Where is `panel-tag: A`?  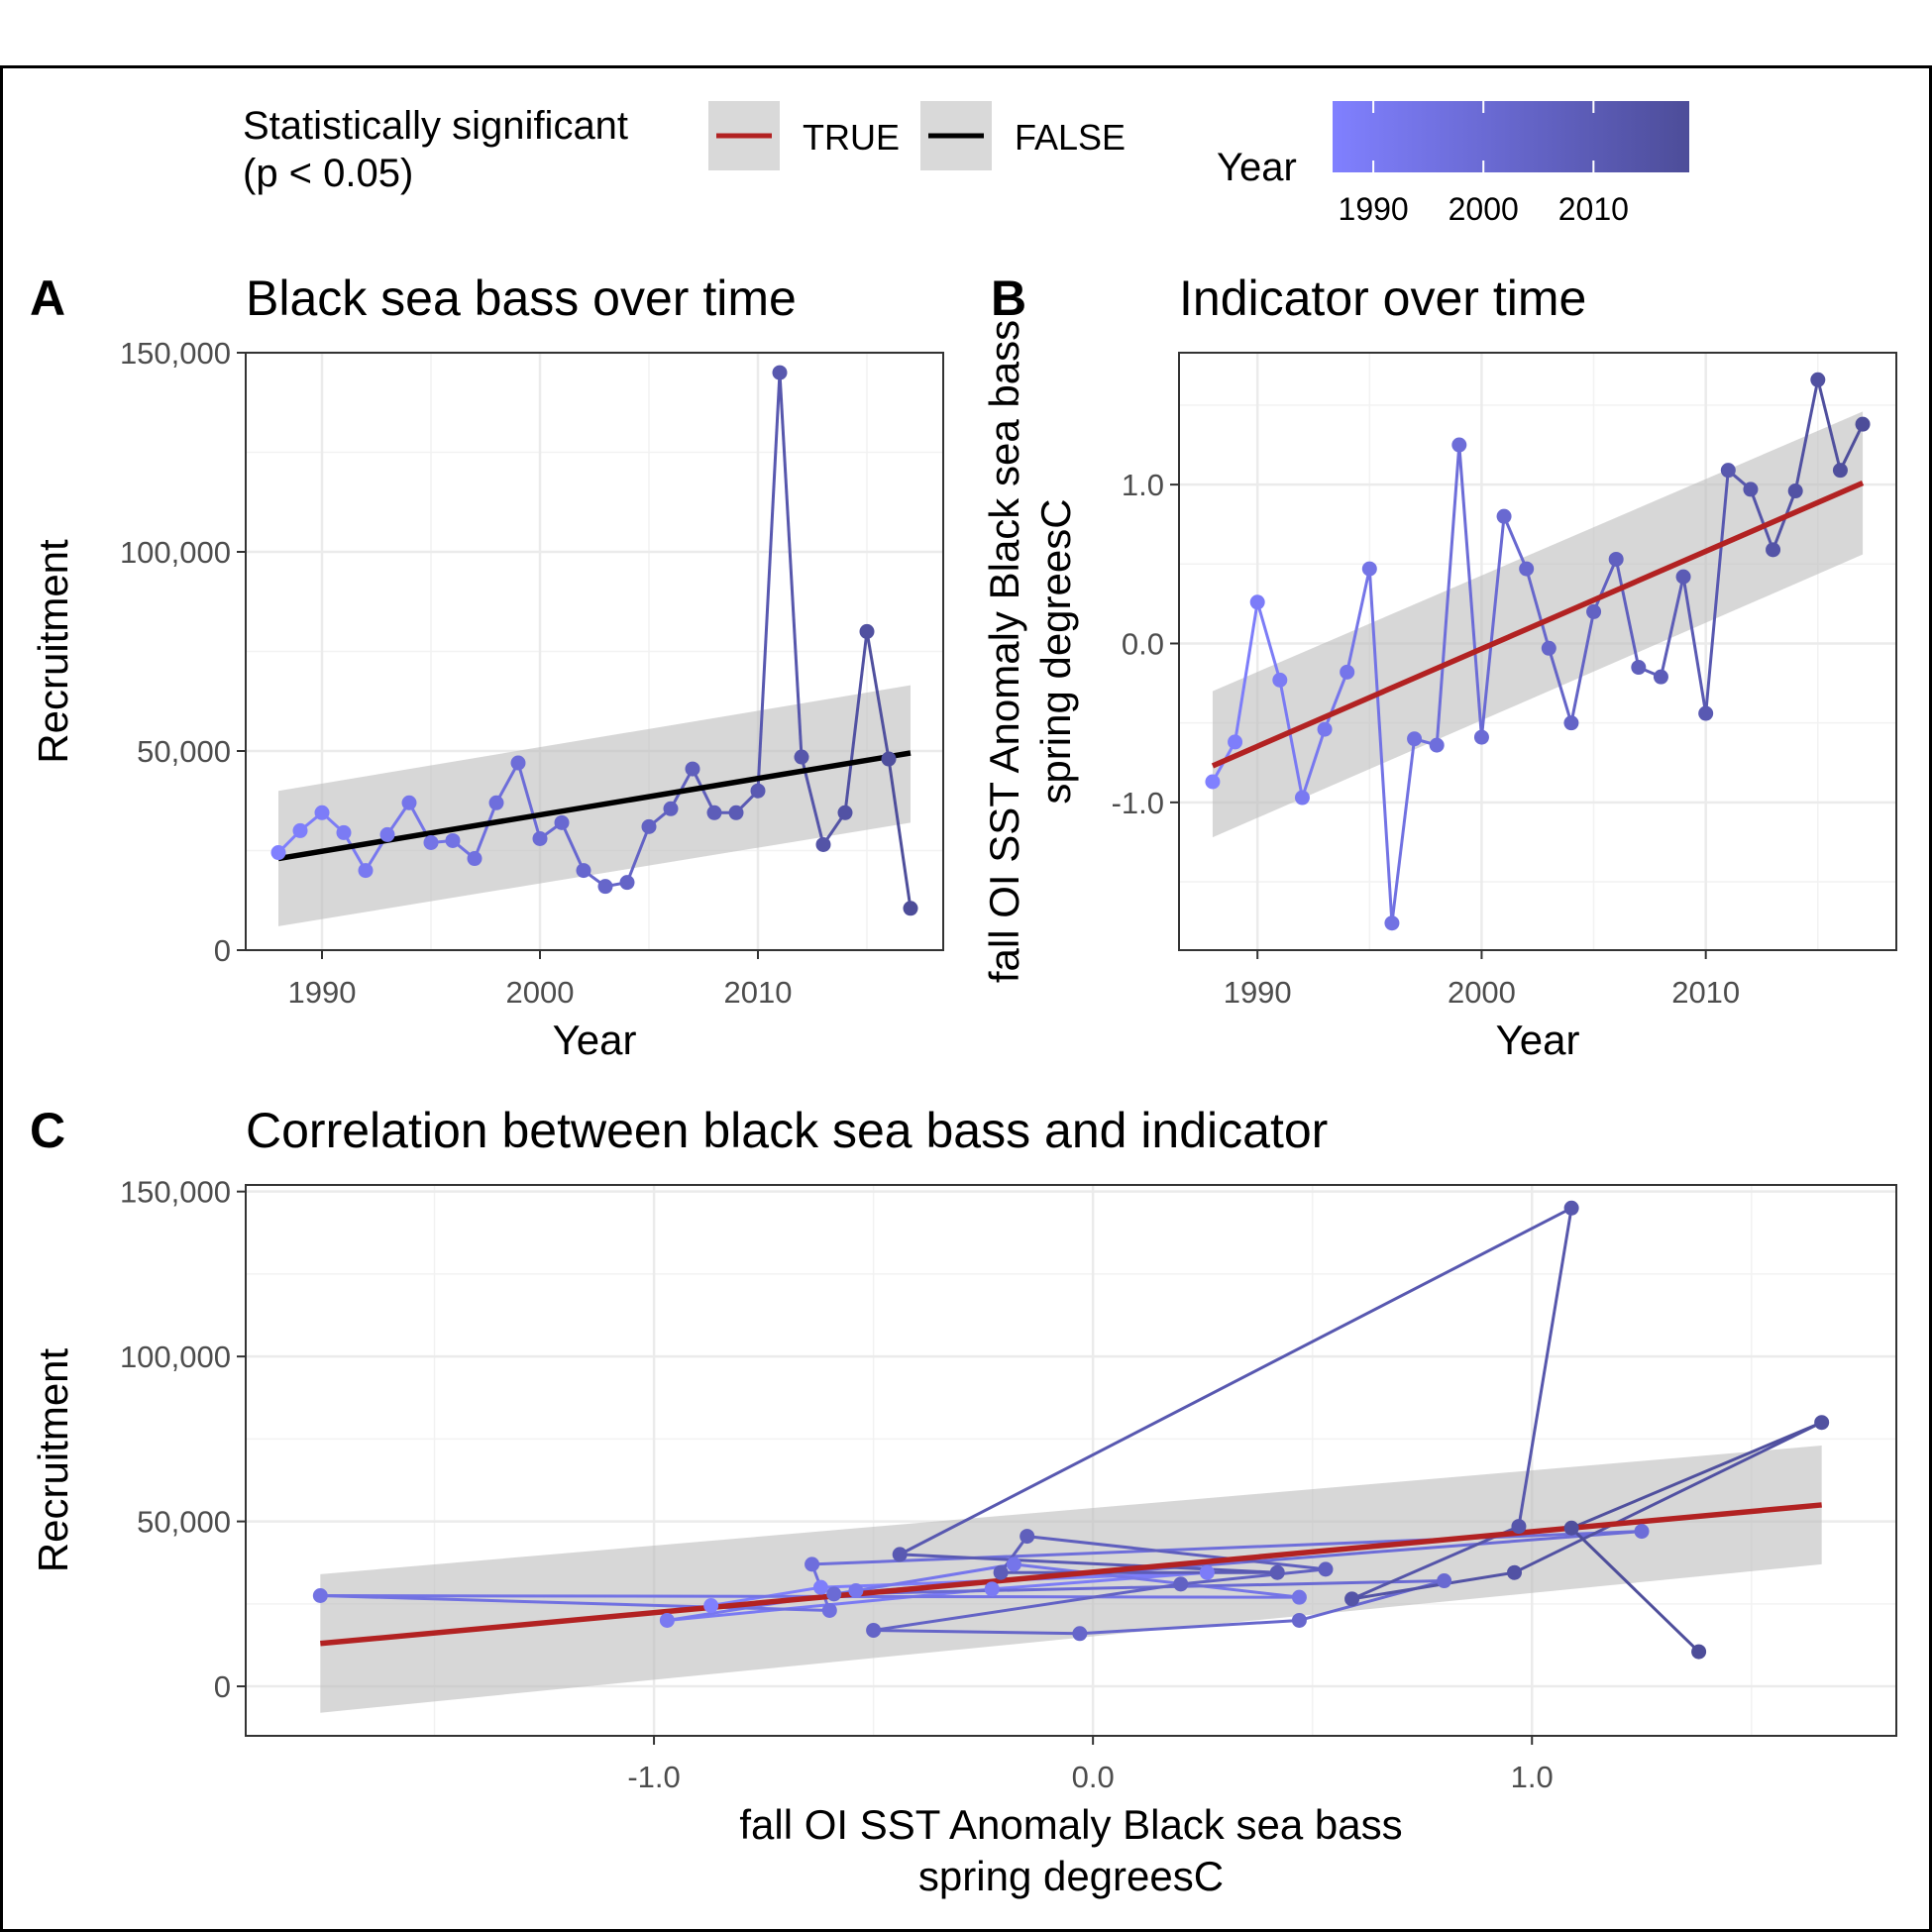 panel-tag: A is located at coordinates (47, 298).